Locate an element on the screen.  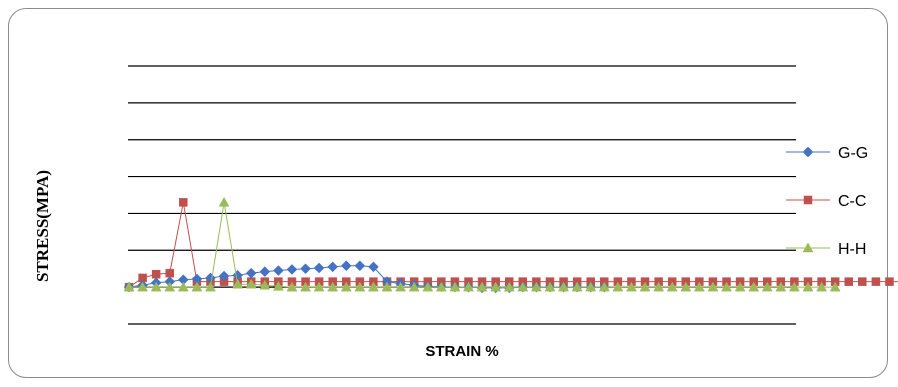
legend-label-h-h: H-H is located at coordinates (852, 249).